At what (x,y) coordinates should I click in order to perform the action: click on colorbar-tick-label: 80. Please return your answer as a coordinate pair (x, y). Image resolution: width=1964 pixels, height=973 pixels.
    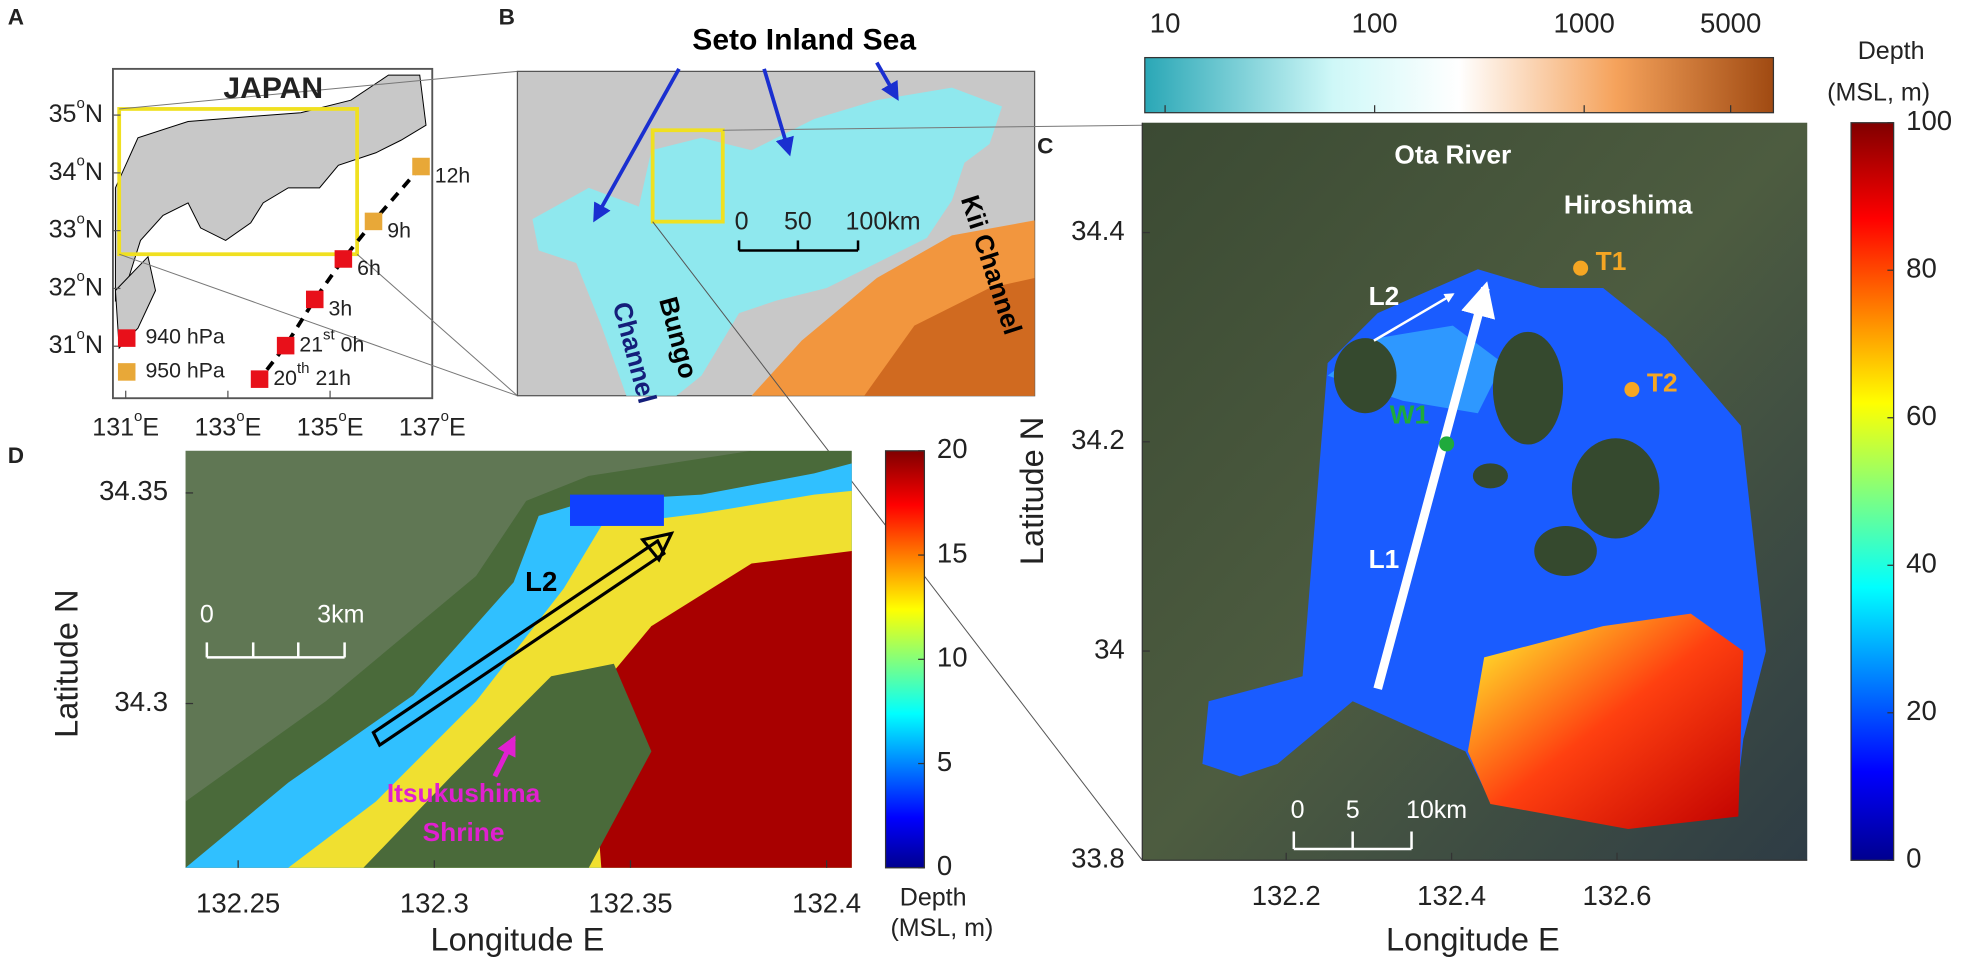
    Looking at the image, I should click on (1921, 268).